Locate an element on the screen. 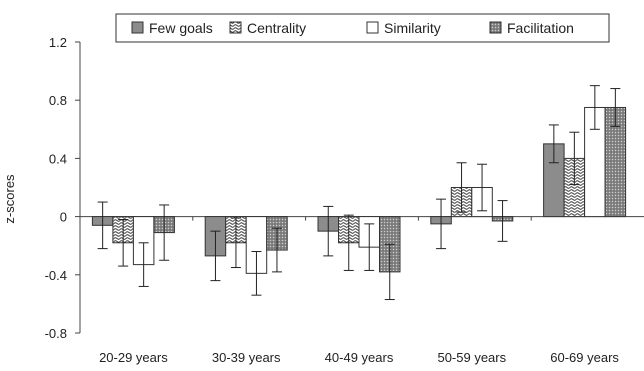 The image size is (644, 371). x-tick-label: 20-29 years is located at coordinates (133, 357).